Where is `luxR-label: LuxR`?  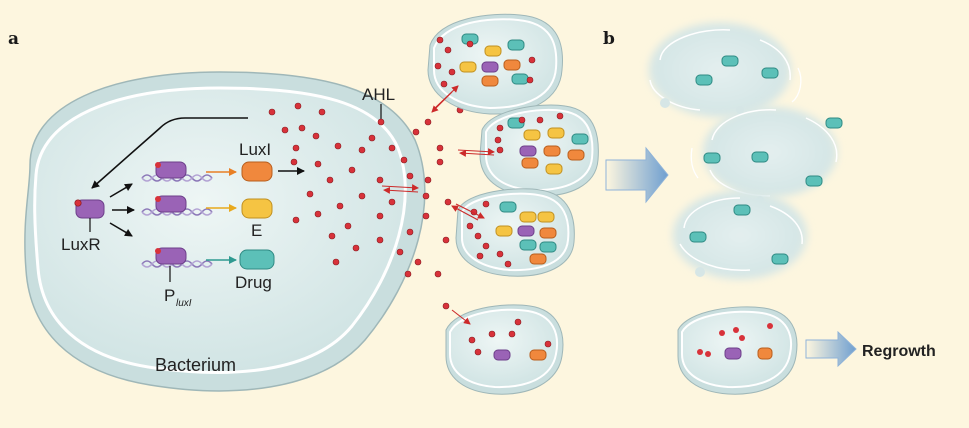 luxR-label: LuxR is located at coordinates (81, 244).